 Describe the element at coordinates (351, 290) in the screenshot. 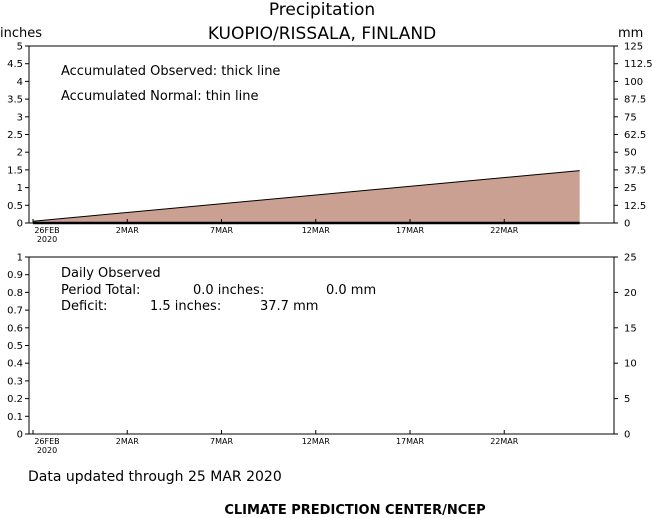

I see `period-total-mm: 0.0 mm` at that location.